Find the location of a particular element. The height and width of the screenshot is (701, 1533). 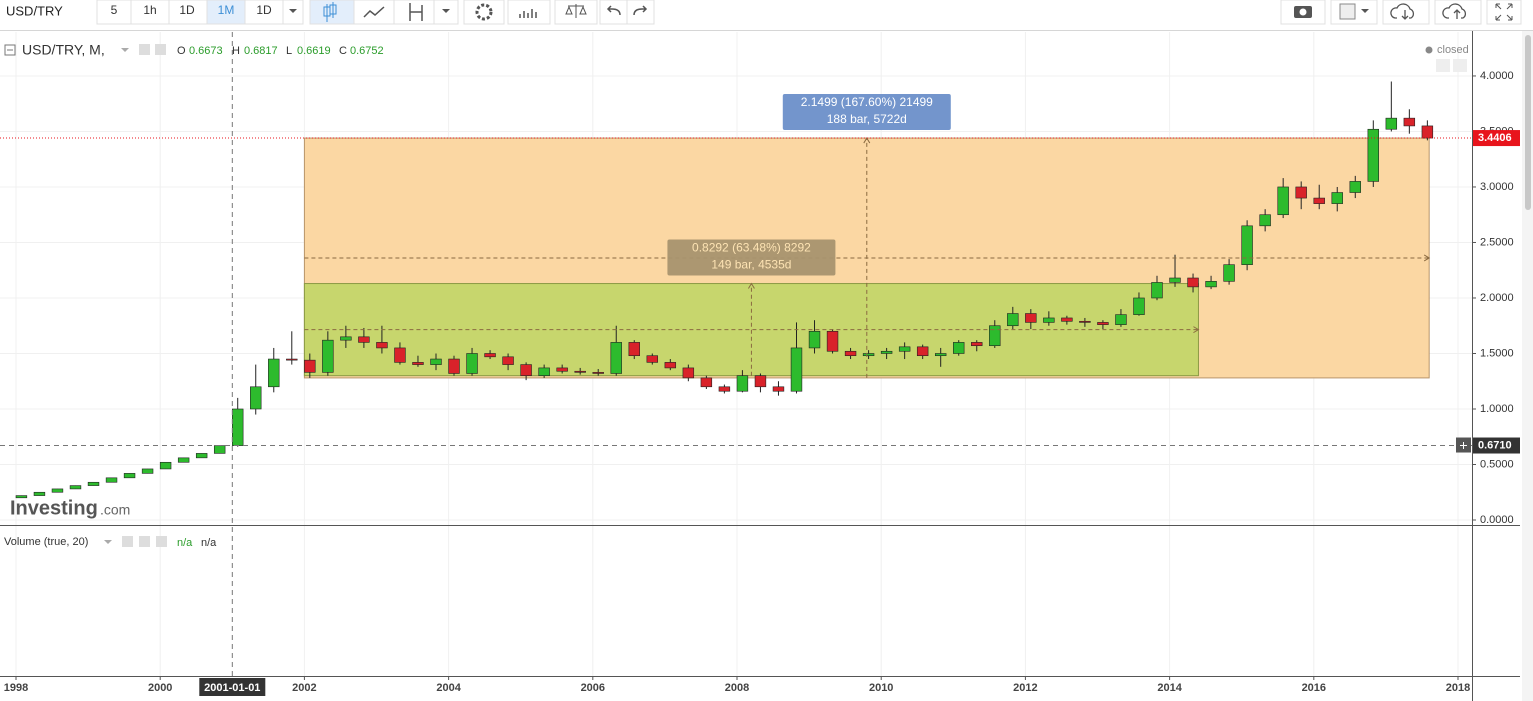

interval: 1h is located at coordinates (149, 10).